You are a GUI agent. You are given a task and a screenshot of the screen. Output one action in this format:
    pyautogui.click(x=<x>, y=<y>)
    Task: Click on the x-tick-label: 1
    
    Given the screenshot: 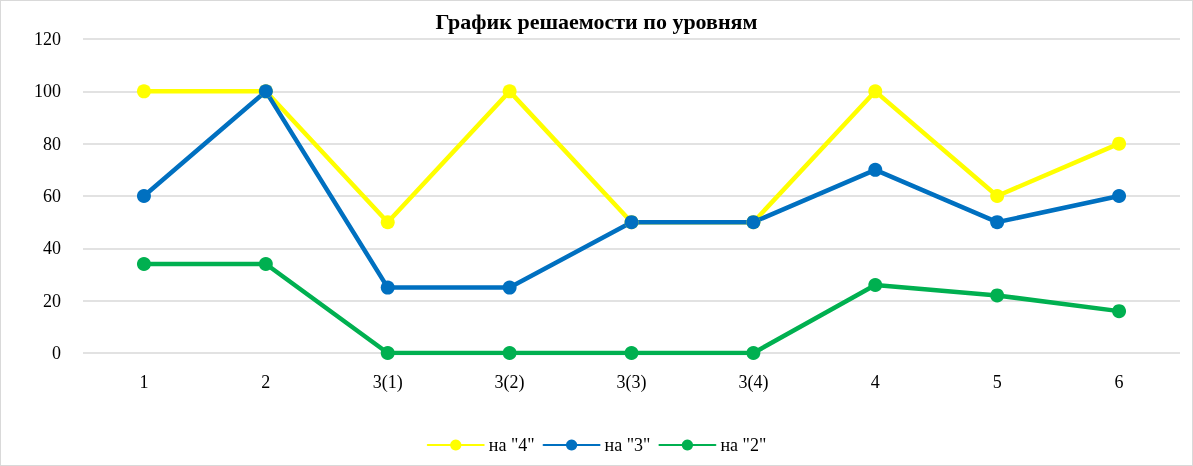 What is the action you would take?
    pyautogui.click(x=144, y=382)
    